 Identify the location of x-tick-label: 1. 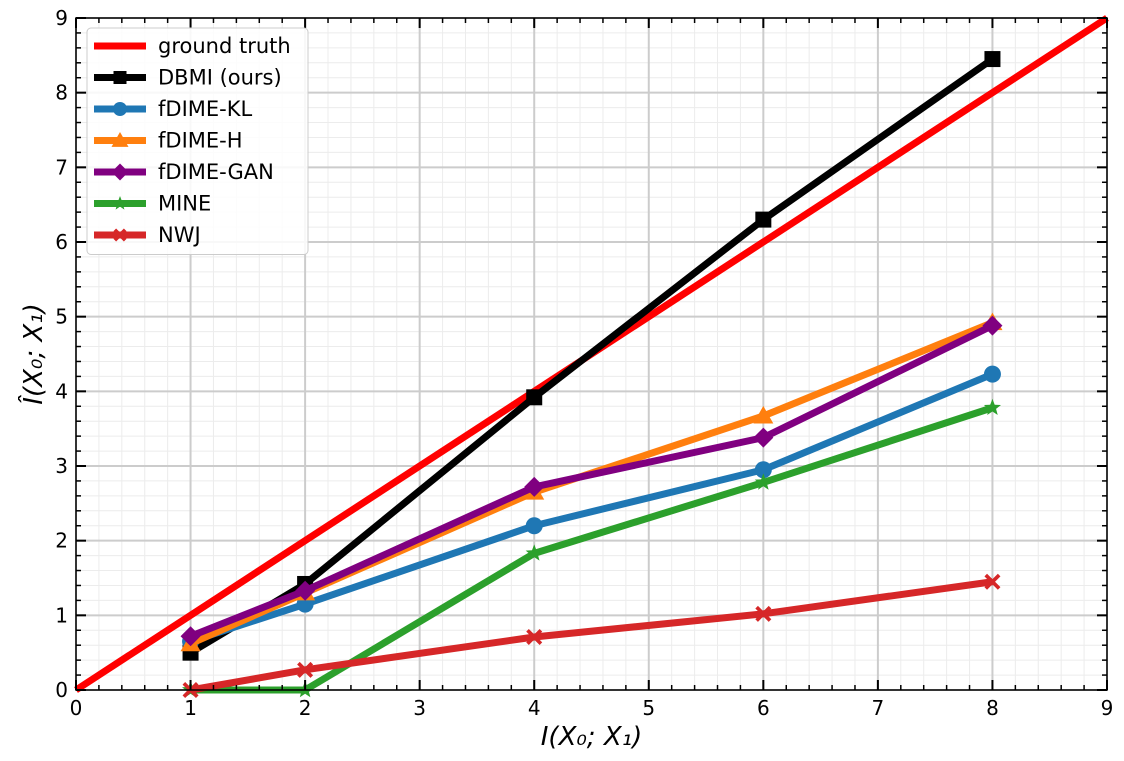
(190, 708).